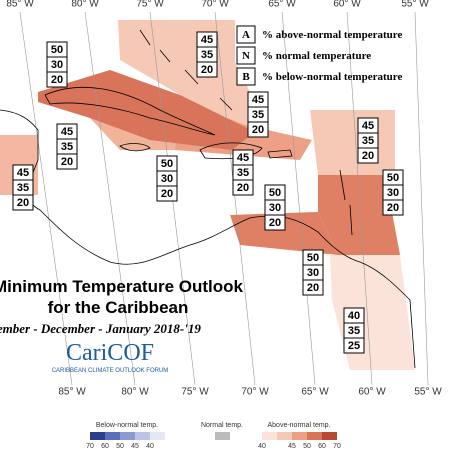 This screenshot has height=450, width=450. I want to click on key-text: % below-normal temperature, so click(332, 77).